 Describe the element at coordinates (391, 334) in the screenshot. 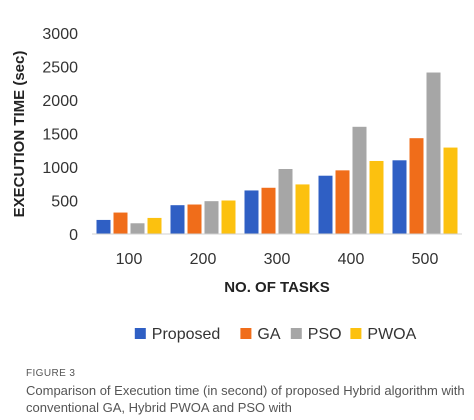

I see `legend-label-pwoa: PWOA` at that location.